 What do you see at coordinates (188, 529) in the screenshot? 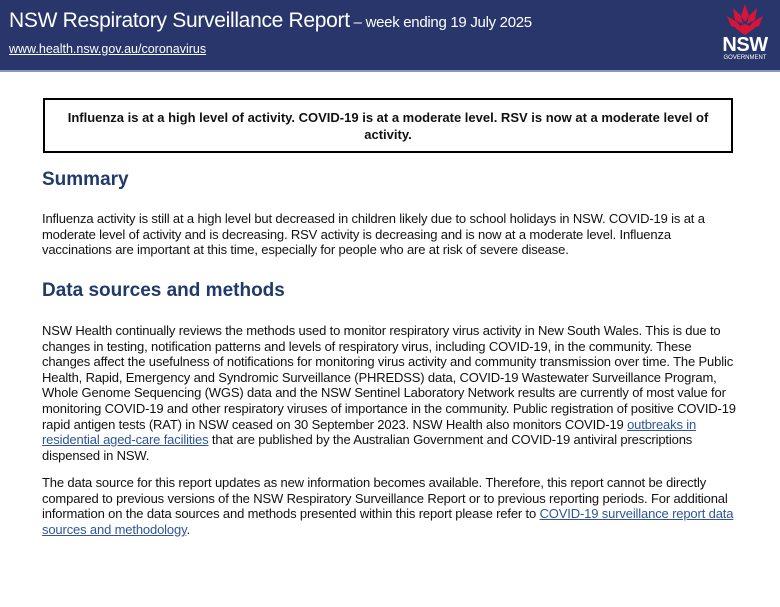
I see `methods-text: .` at bounding box center [188, 529].